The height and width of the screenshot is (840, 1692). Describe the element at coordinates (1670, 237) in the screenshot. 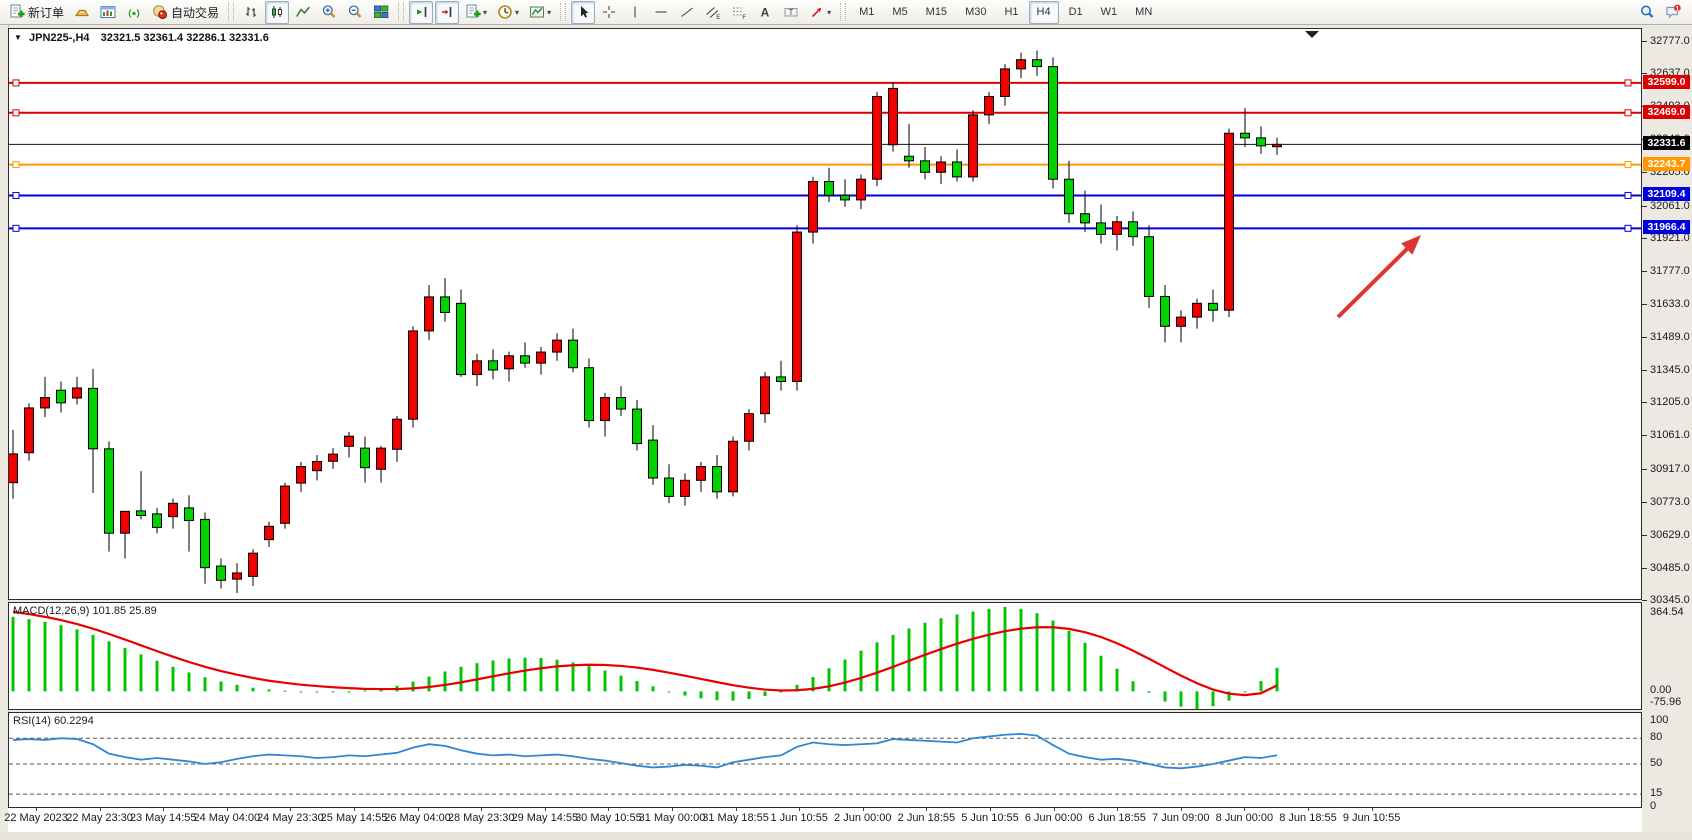

I see `price-tick-label: 31921.0` at that location.